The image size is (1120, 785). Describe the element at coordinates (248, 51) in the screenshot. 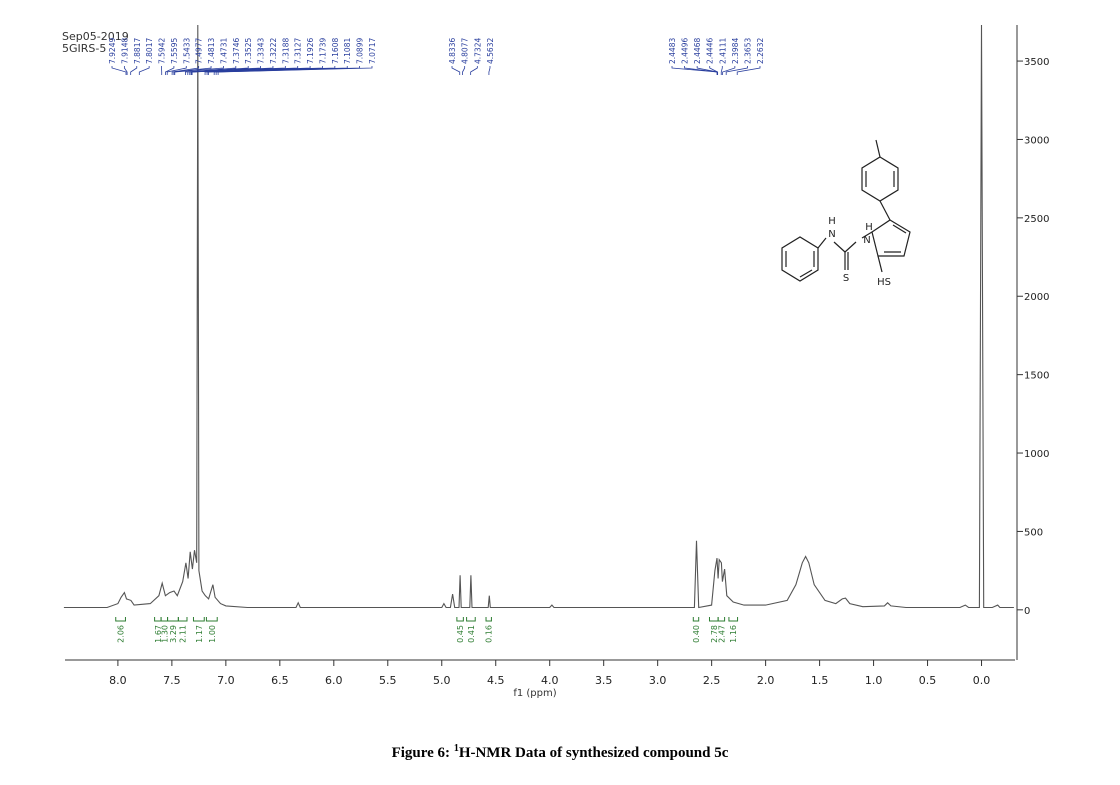

I see `peak-label: 7.3525` at that location.